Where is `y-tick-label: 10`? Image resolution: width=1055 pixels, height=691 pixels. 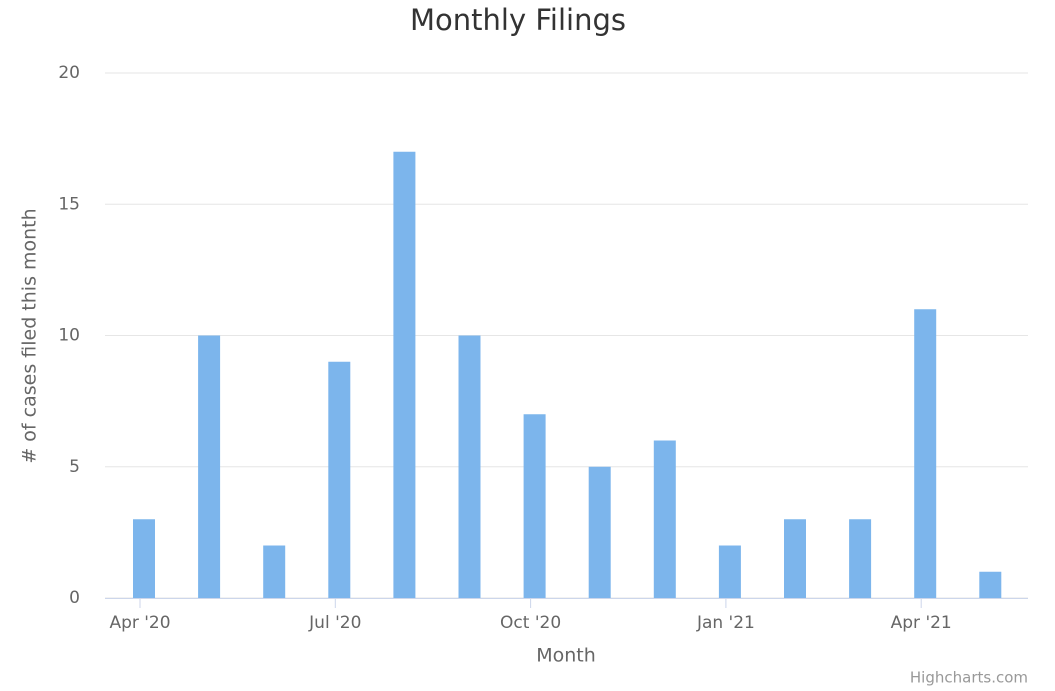 y-tick-label: 10 is located at coordinates (69, 336).